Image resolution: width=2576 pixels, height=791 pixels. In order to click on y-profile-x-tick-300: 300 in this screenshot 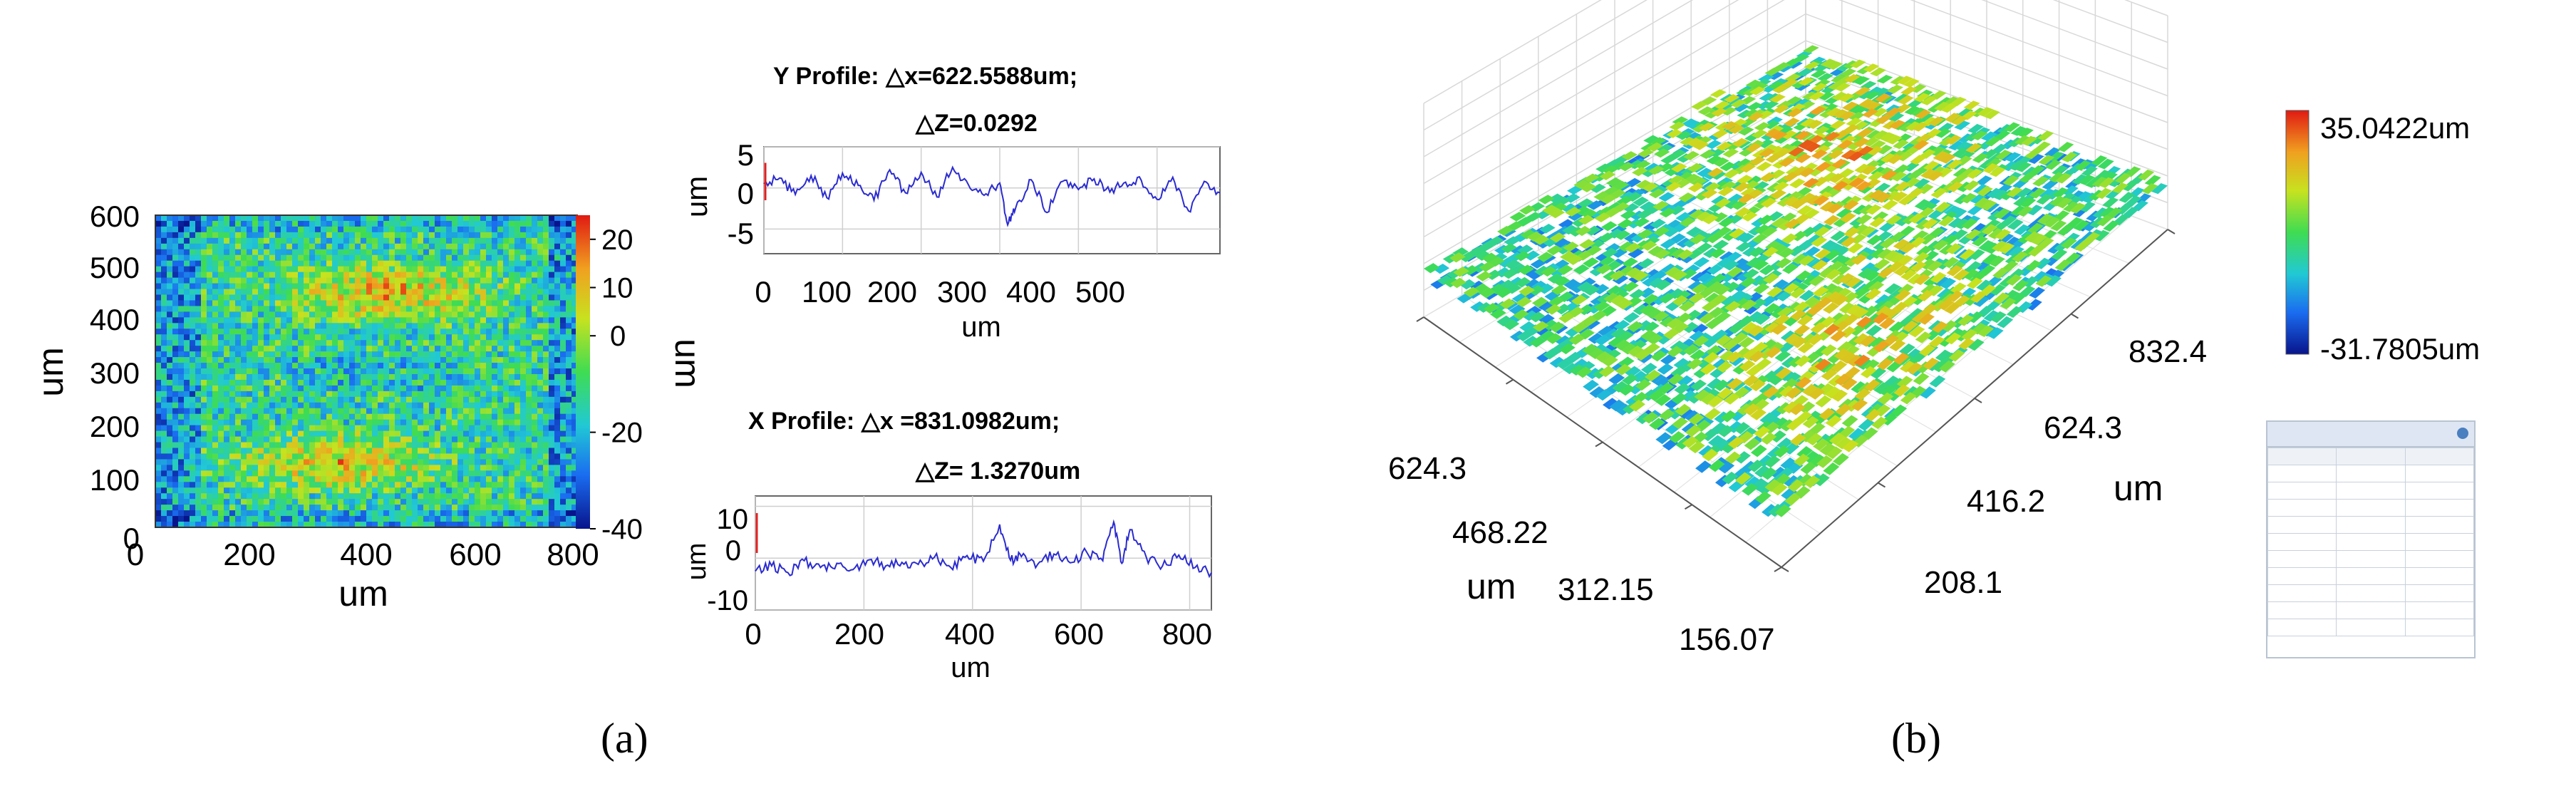, I will do `click(962, 292)`.